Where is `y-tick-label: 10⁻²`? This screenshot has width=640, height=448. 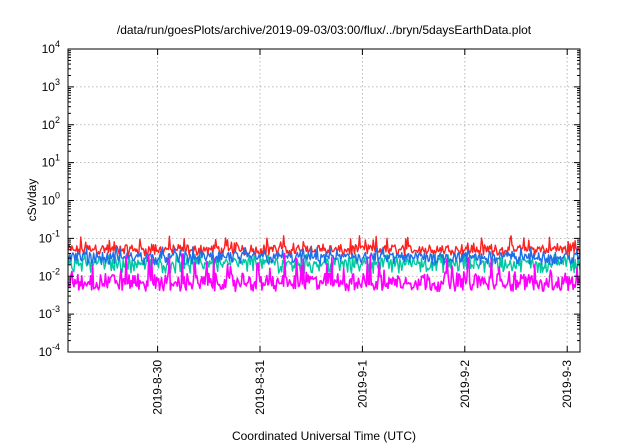
y-tick-label: 10⁻² is located at coordinates (49, 274).